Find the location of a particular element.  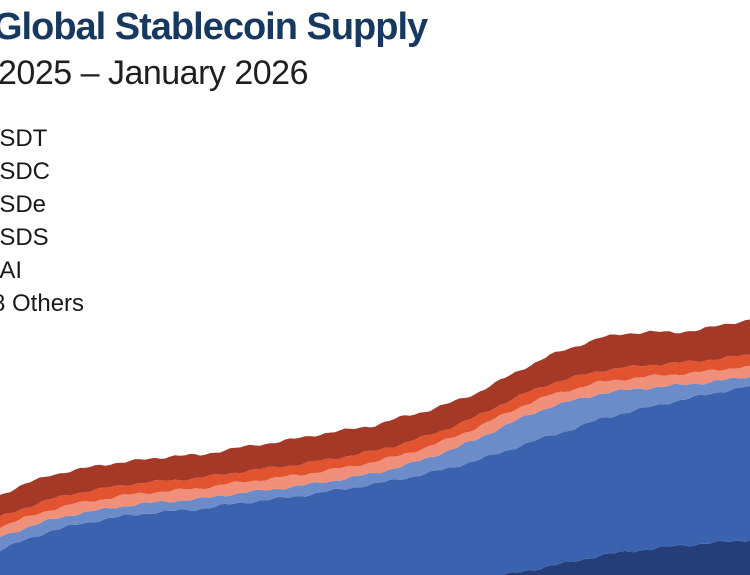

legend-item-usdt: USDT is located at coordinates (24, 138).